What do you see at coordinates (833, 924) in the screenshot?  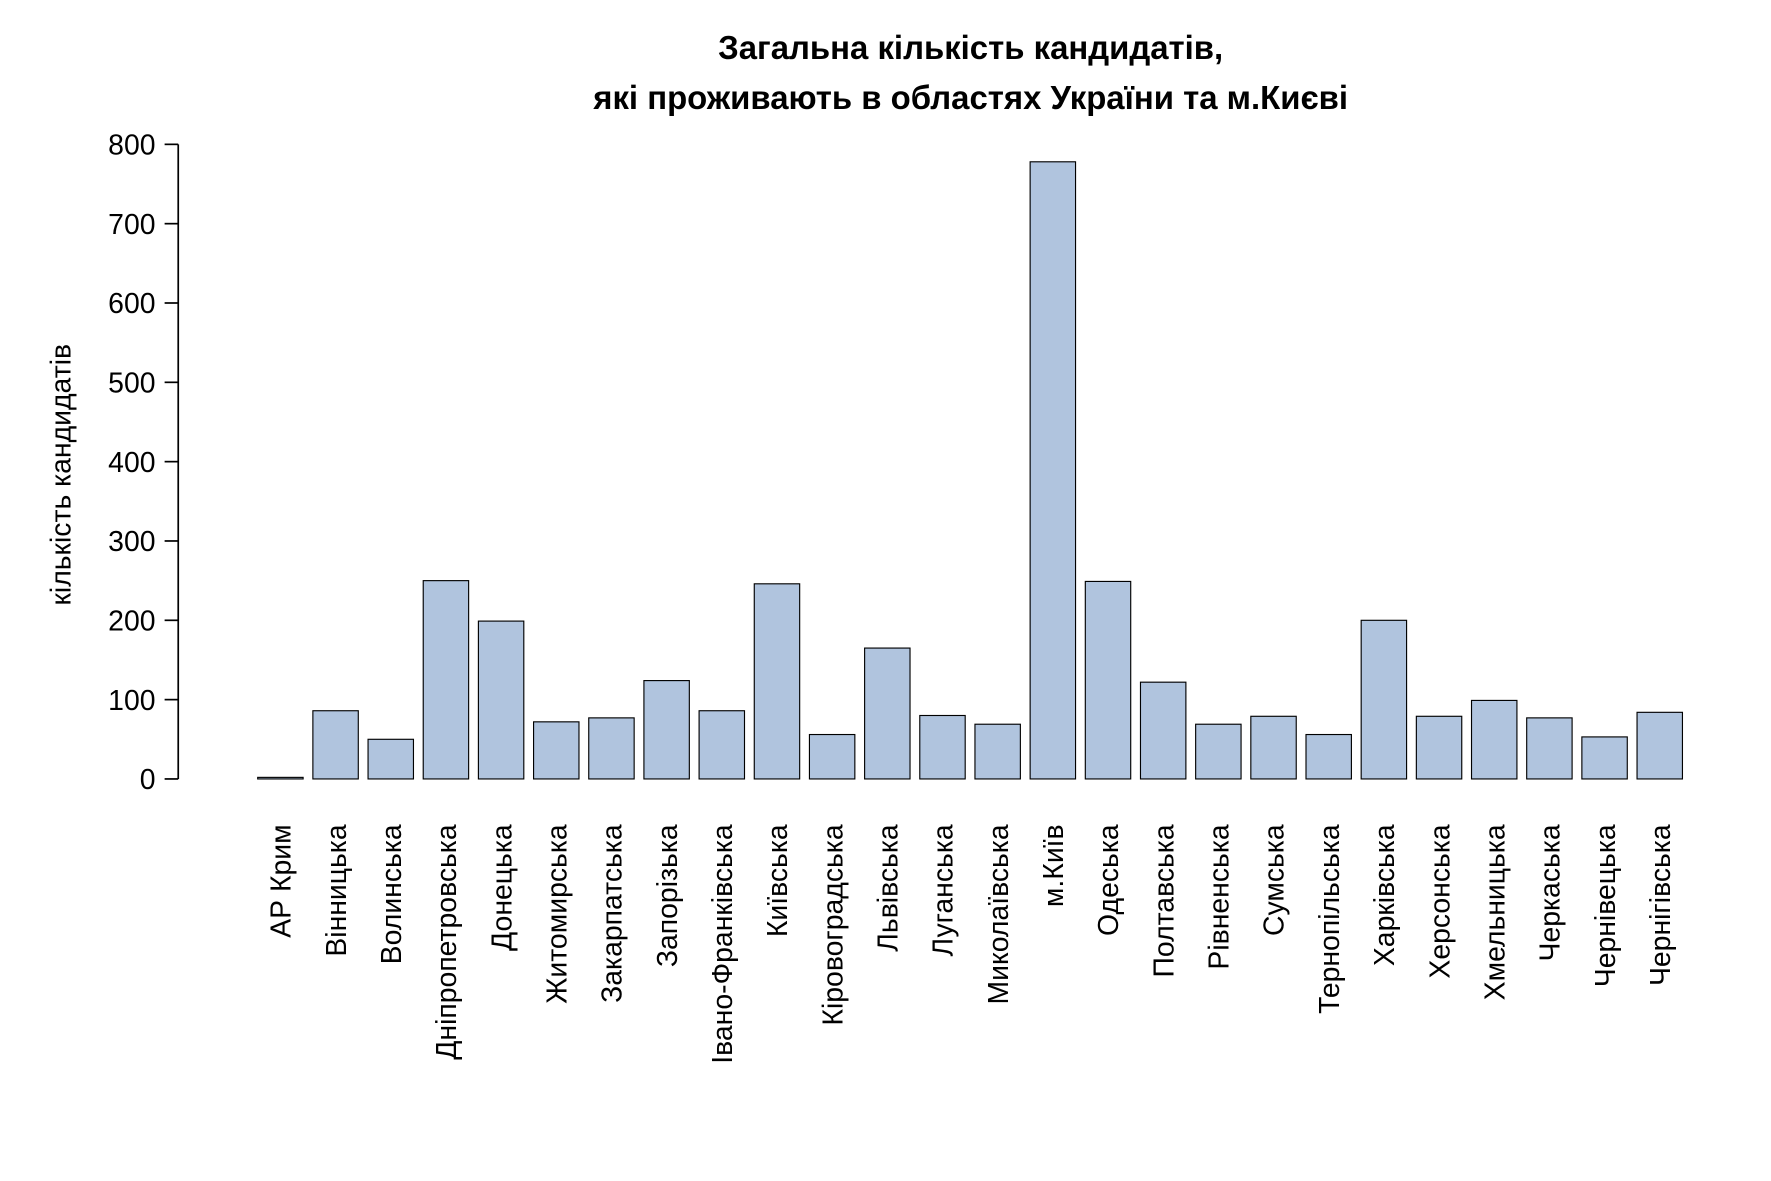 I see `x-tick-label: Кіровоградська` at bounding box center [833, 924].